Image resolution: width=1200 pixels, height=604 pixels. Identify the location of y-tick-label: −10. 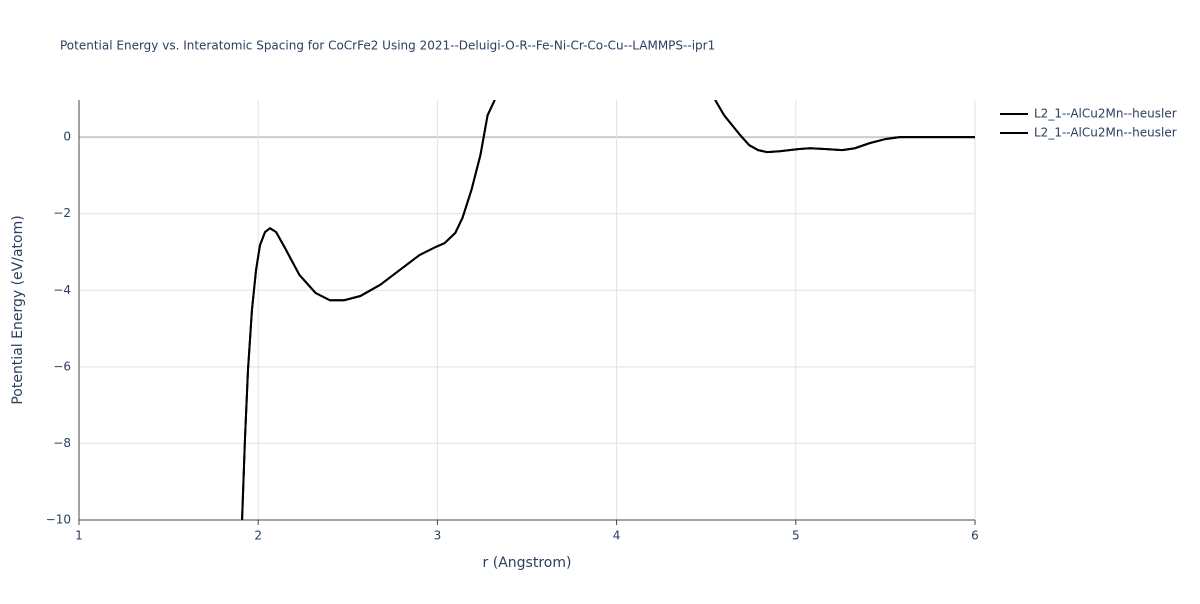
(58, 520).